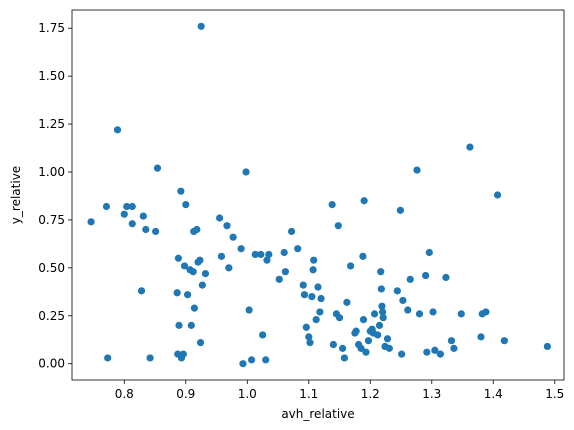 This screenshot has height=430, width=574. What do you see at coordinates (554, 394) in the screenshot?
I see `x-tick-label-7: 1.5` at bounding box center [554, 394].